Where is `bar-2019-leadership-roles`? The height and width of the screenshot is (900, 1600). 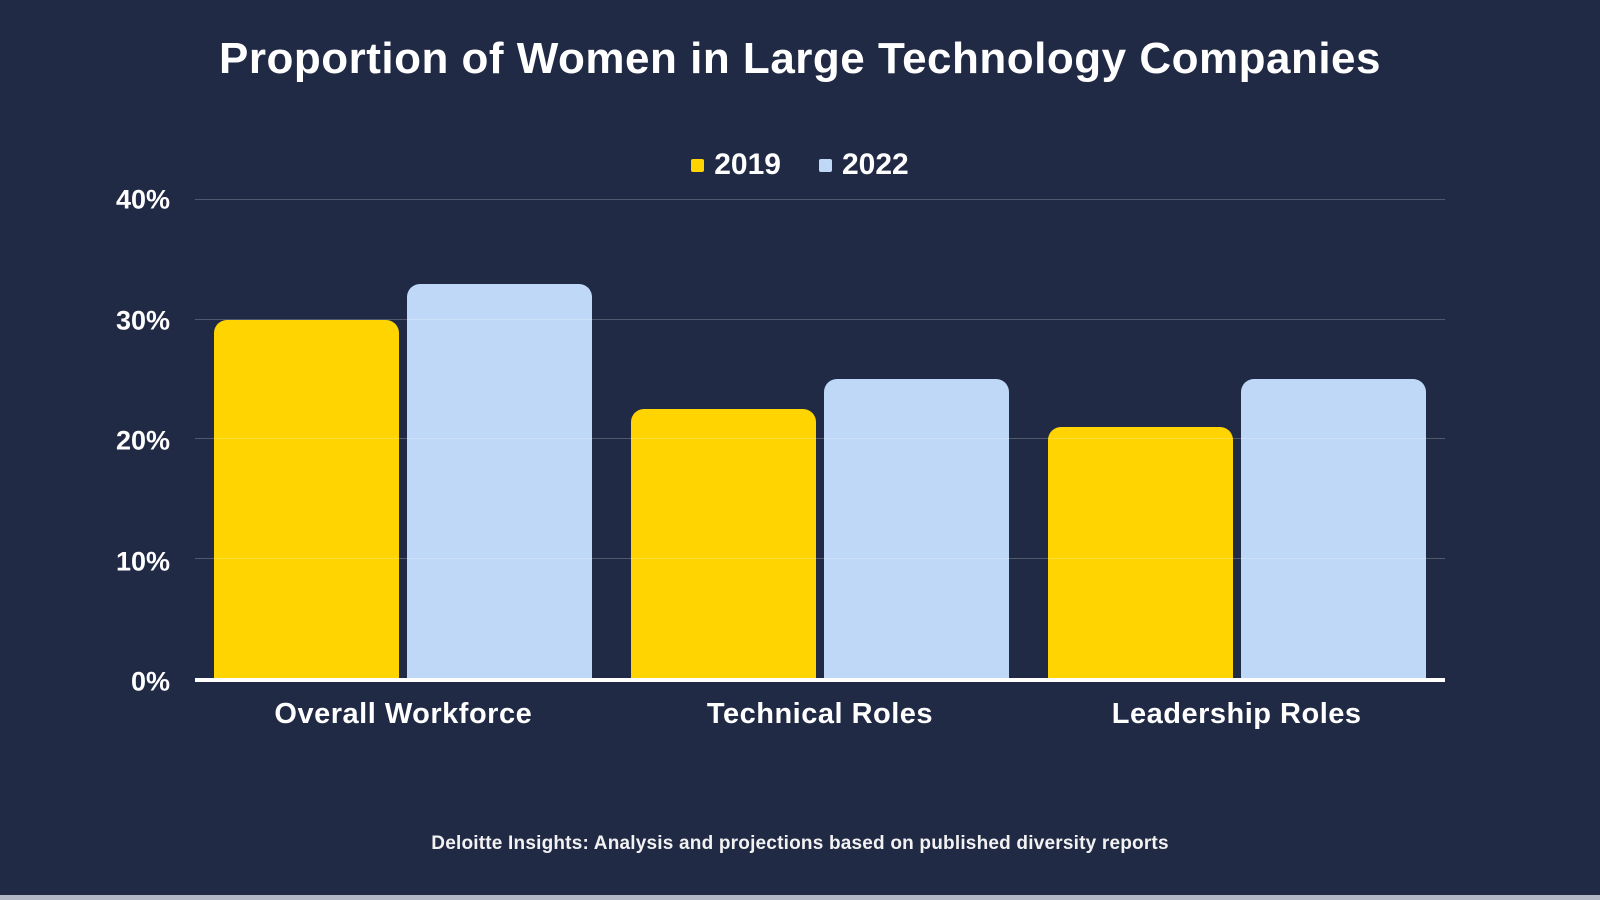
bar-2019-leadership-roles is located at coordinates (1140, 552).